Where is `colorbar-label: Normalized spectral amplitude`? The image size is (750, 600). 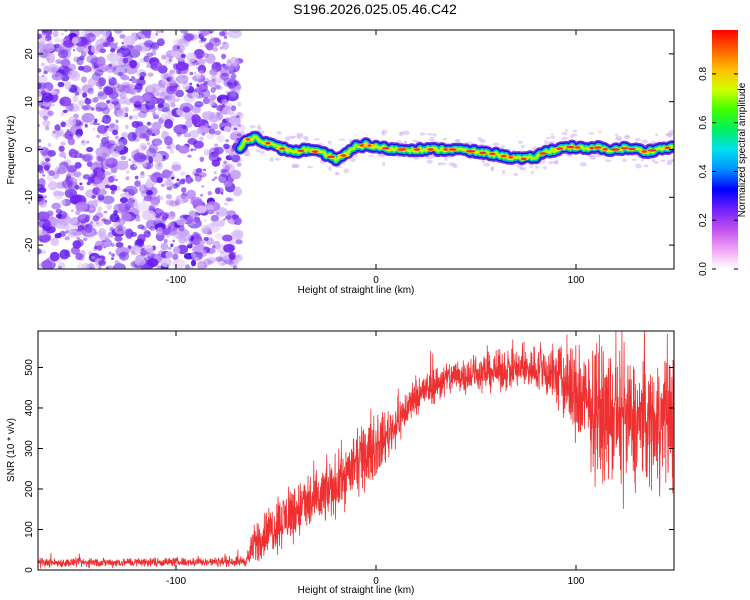 colorbar-label: Normalized spectral amplitude is located at coordinates (742, 149).